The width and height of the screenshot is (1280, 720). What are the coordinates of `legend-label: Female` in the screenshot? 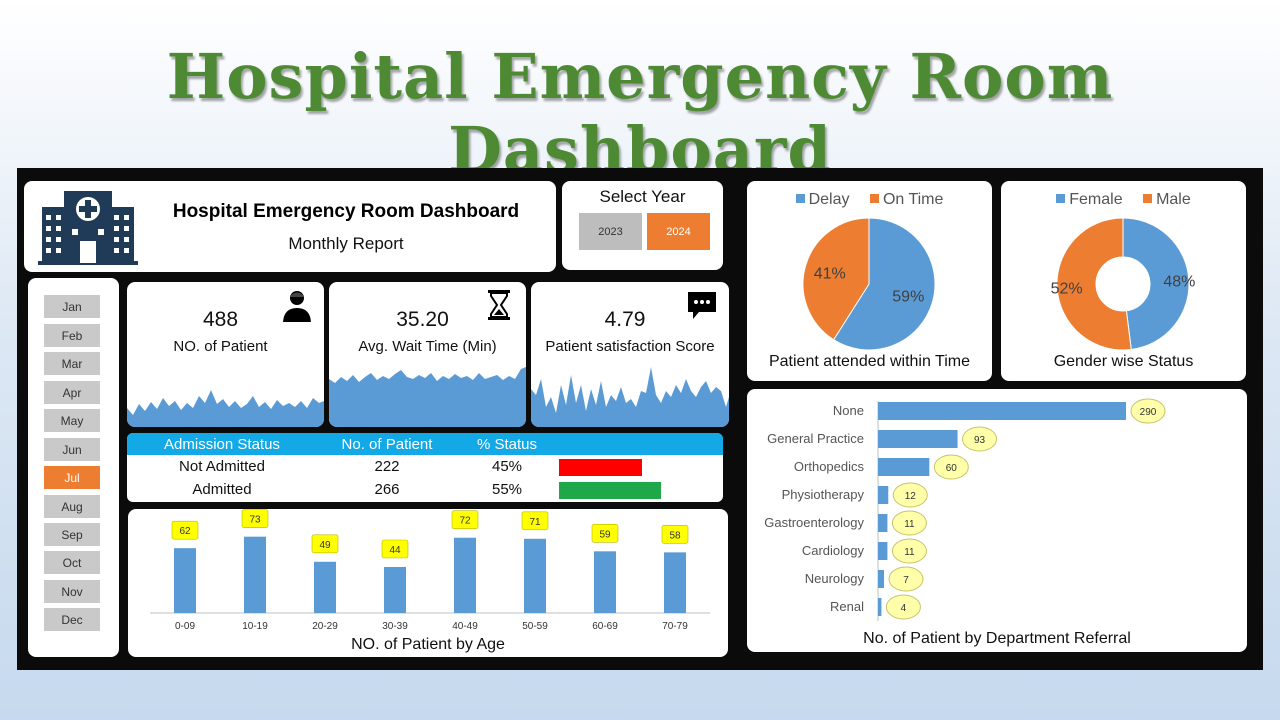 It's located at (1096, 199).